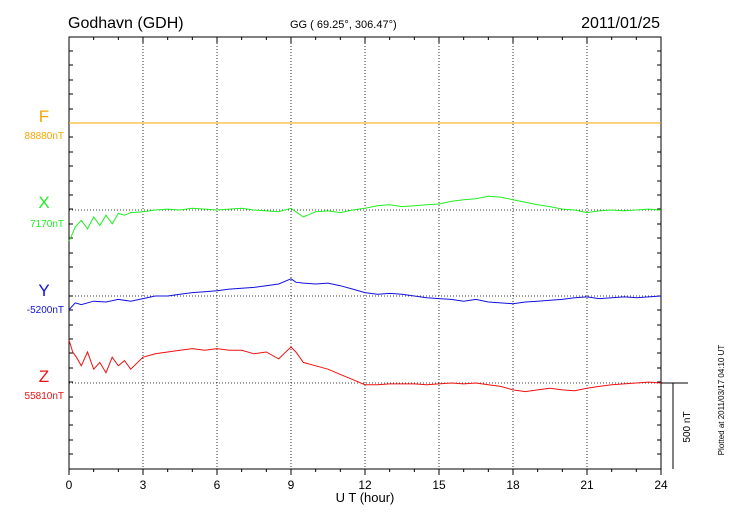  Describe the element at coordinates (43, 290) in the screenshot. I see `series-name-Y: Y` at that location.